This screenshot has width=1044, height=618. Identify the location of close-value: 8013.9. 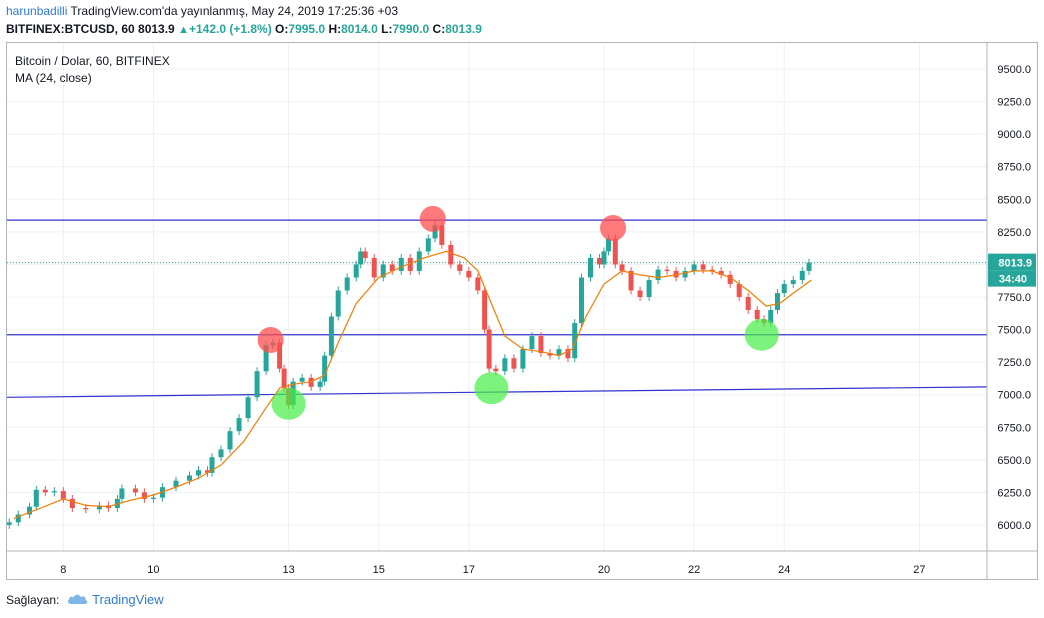
(463, 29).